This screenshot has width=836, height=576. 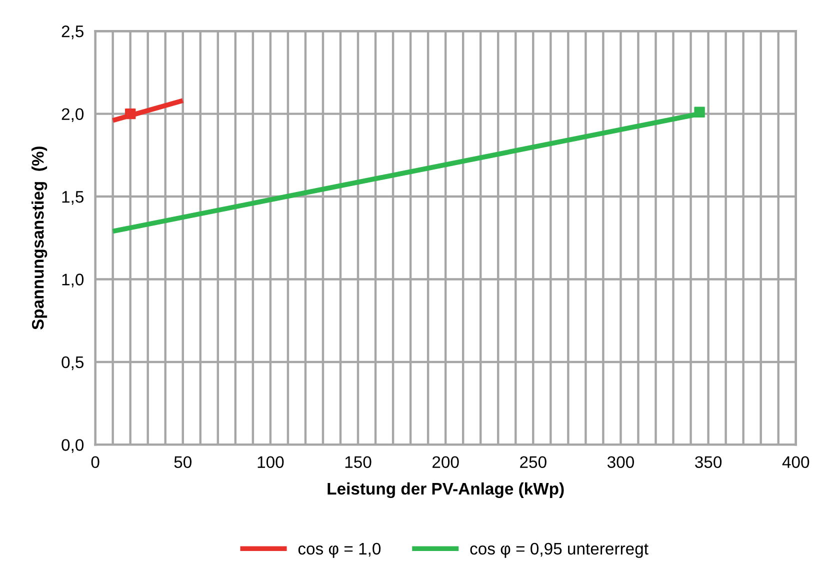 What do you see at coordinates (339, 550) in the screenshot?
I see `legend-label: cos φ = 1,0` at bounding box center [339, 550].